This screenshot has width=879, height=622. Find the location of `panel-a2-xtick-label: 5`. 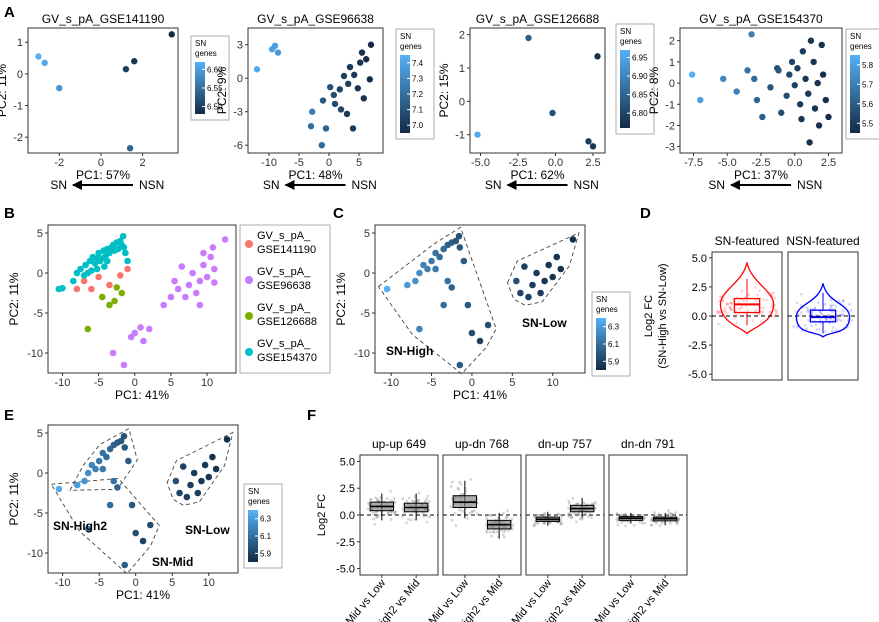

panel-a2-xtick-label: 5 is located at coordinates (359, 163).